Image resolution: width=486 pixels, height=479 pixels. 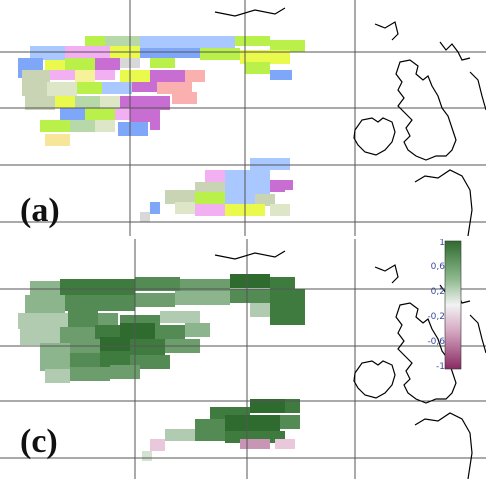 I want to click on colorbar-gradient, so click(x=453, y=305).